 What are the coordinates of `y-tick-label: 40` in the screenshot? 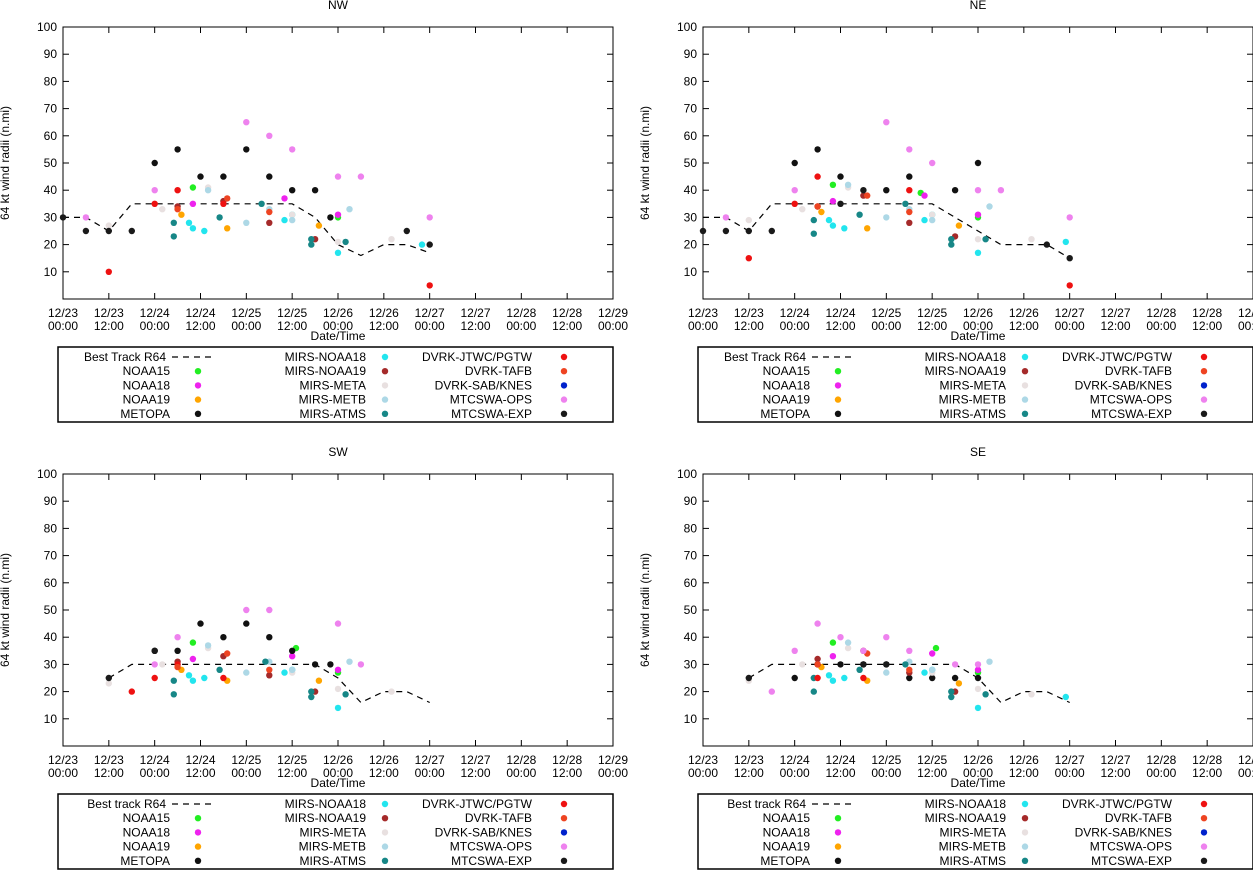 It's located at (691, 637).